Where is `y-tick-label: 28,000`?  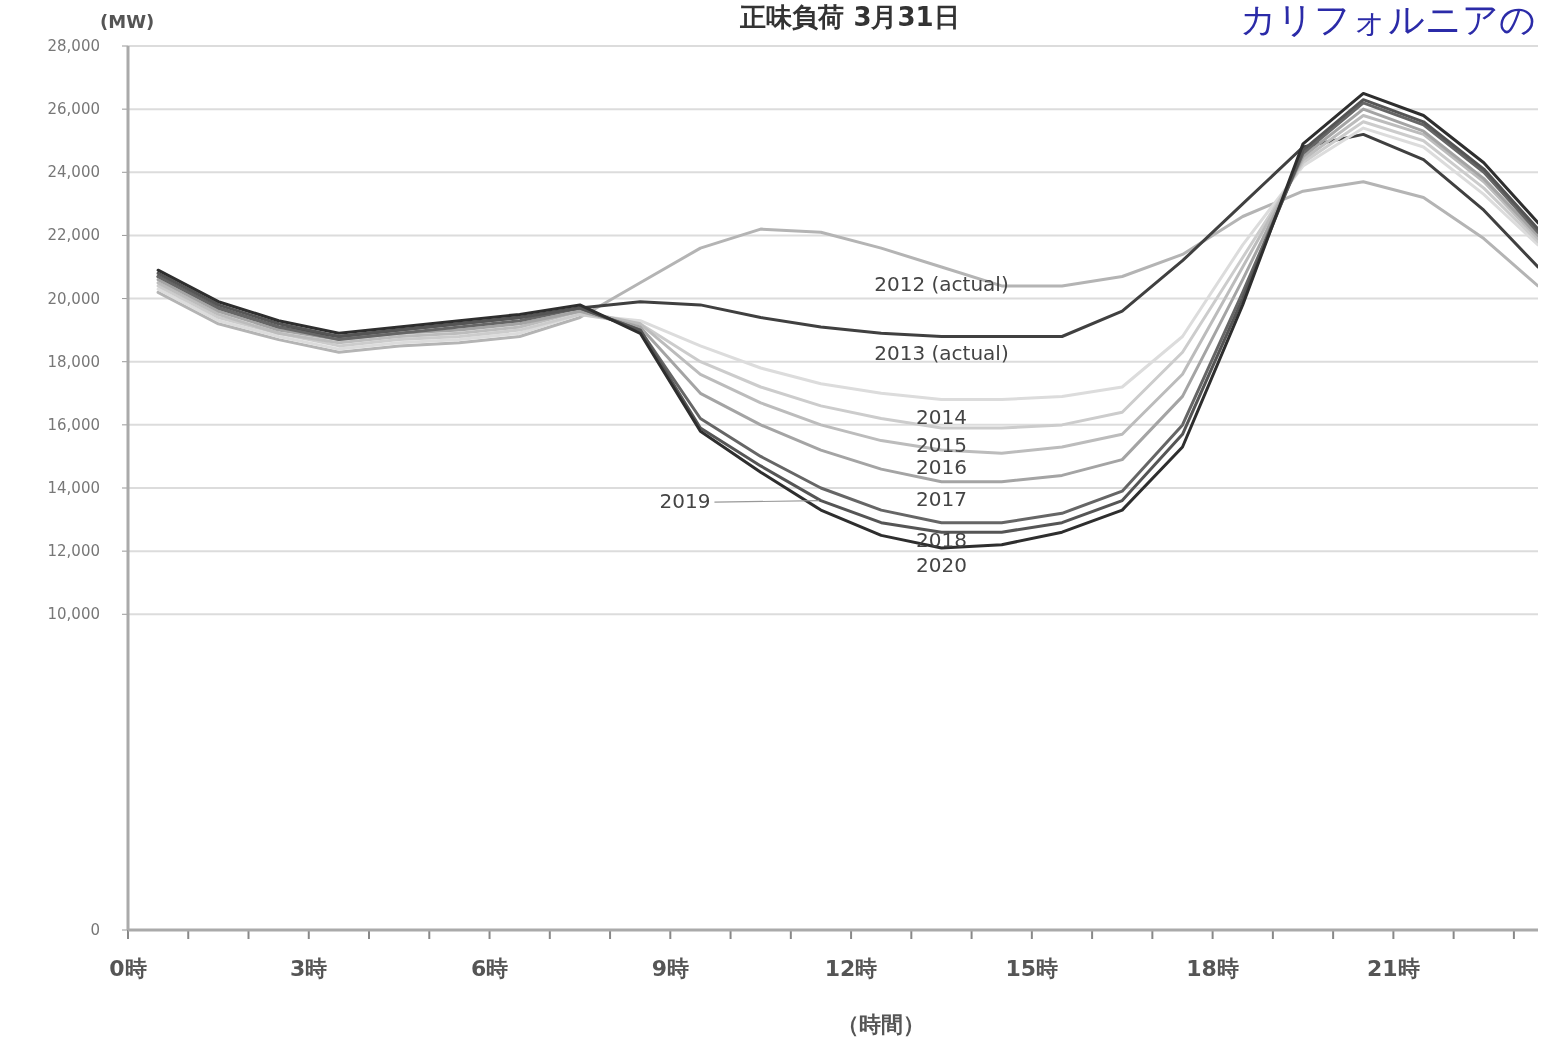
y-tick-label: 28,000 is located at coordinates (73, 46).